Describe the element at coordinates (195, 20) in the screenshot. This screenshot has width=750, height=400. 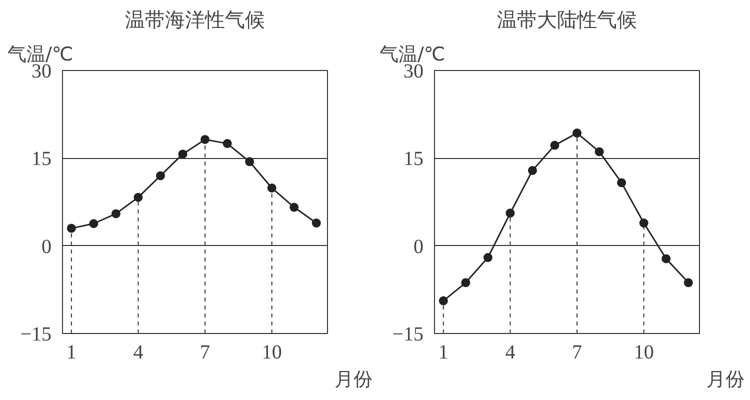
I see `chart-title: 温带海洋性气候` at that location.